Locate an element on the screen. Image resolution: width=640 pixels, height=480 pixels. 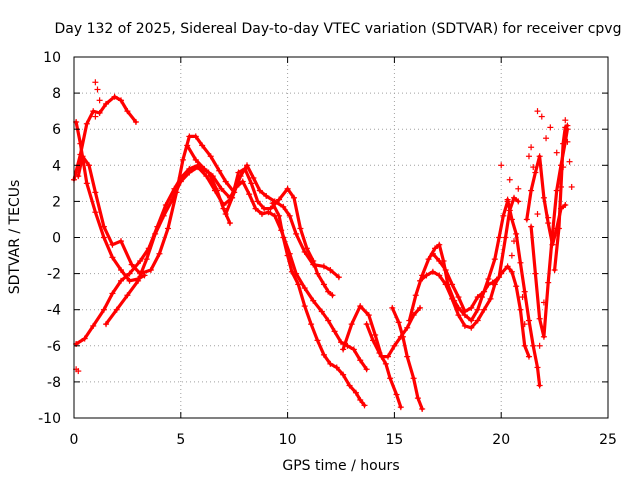
series-track-m is located at coordinates (474, 311).